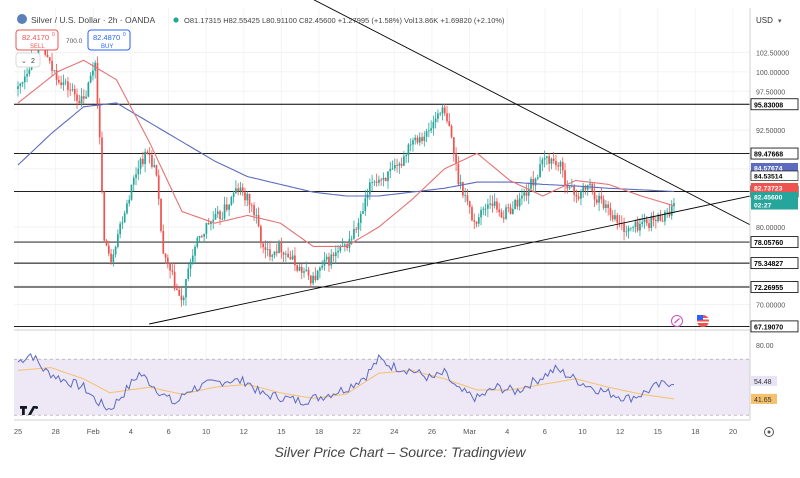 The image size is (800, 478). I want to click on time-tick-label: 22, so click(357, 431).